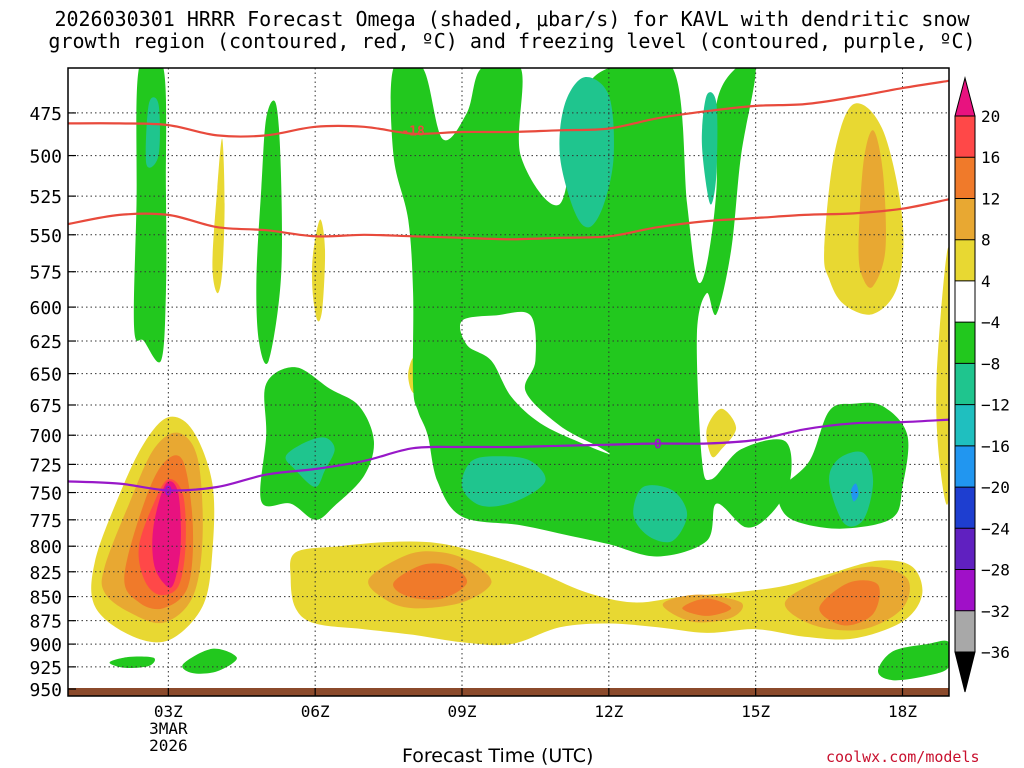  Describe the element at coordinates (45, 436) in the screenshot. I see `y-tick-label-700: 700` at that location.